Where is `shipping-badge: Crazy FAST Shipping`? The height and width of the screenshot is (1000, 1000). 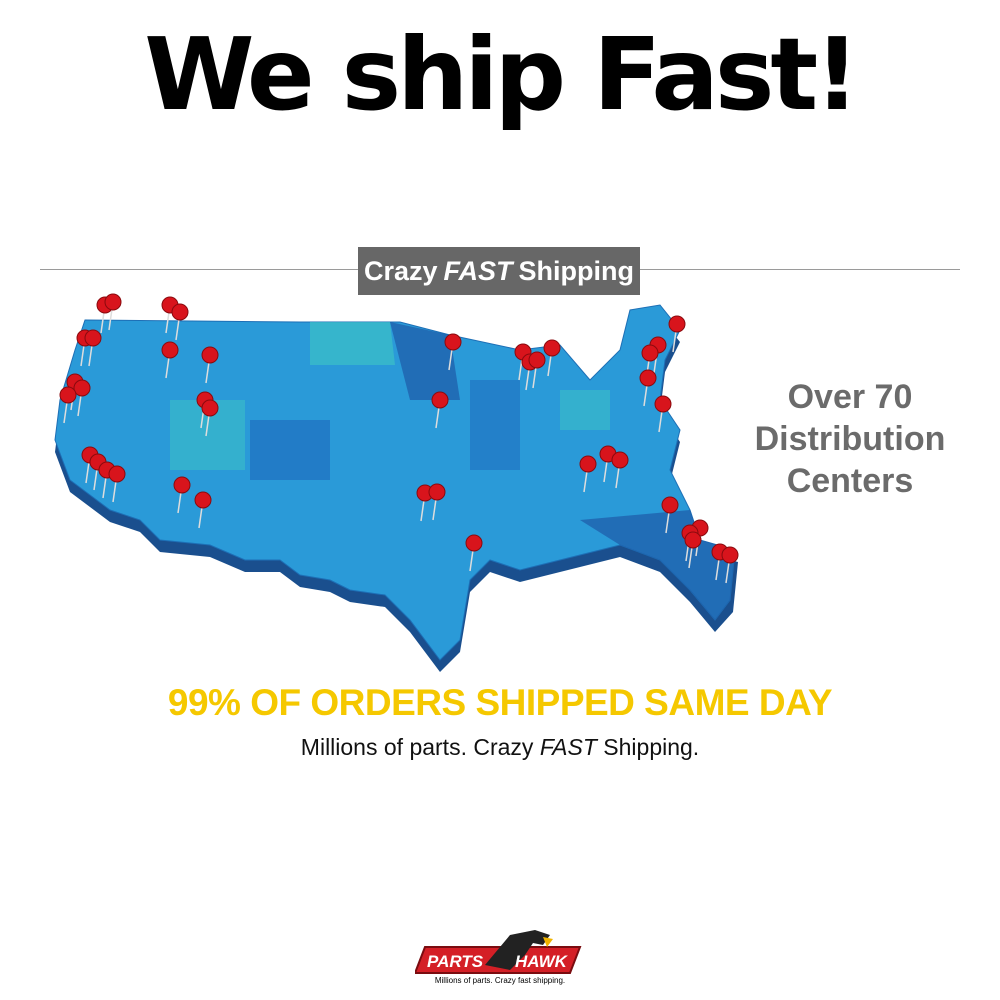 shipping-badge: Crazy FAST Shipping is located at coordinates (499, 271).